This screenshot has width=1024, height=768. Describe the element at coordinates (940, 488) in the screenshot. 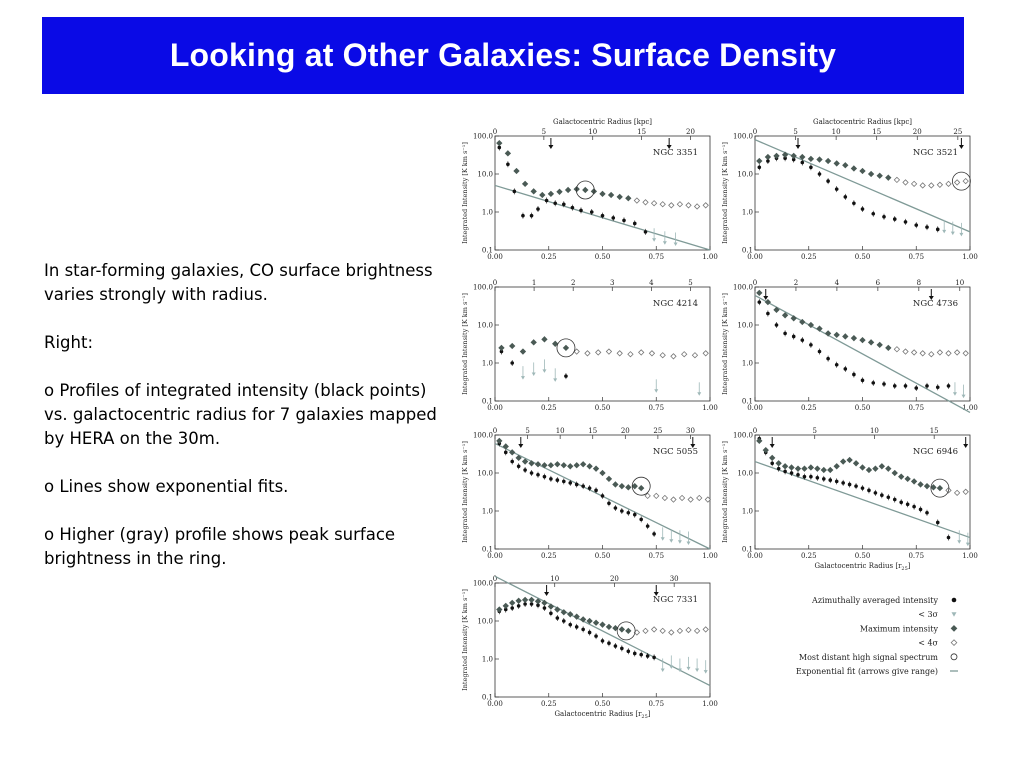

I see `distant-spectrum-circle` at that location.